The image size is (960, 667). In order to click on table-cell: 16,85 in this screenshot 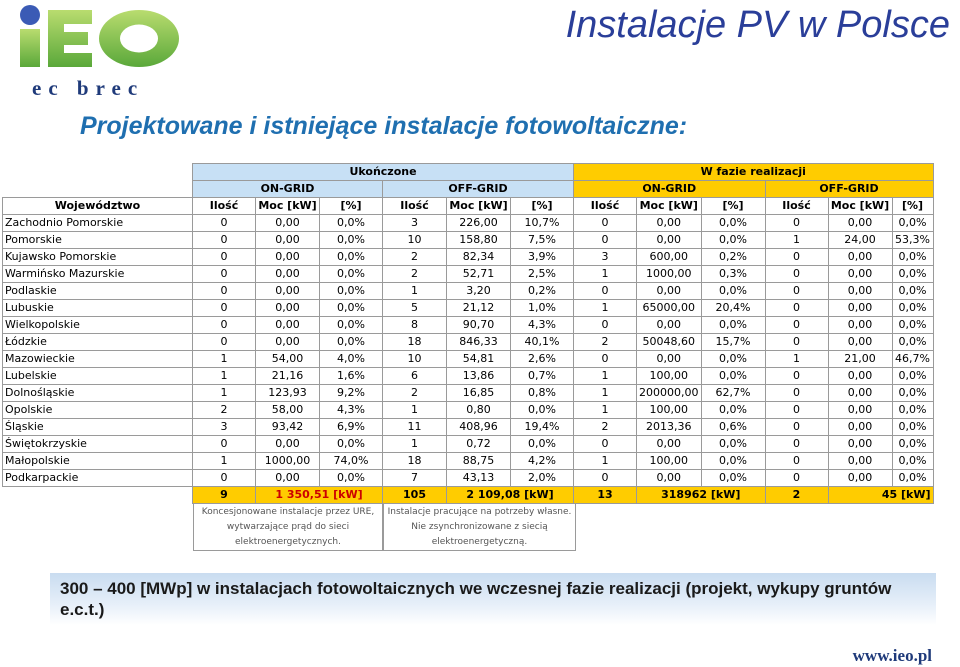, I will do `click(478, 393)`.